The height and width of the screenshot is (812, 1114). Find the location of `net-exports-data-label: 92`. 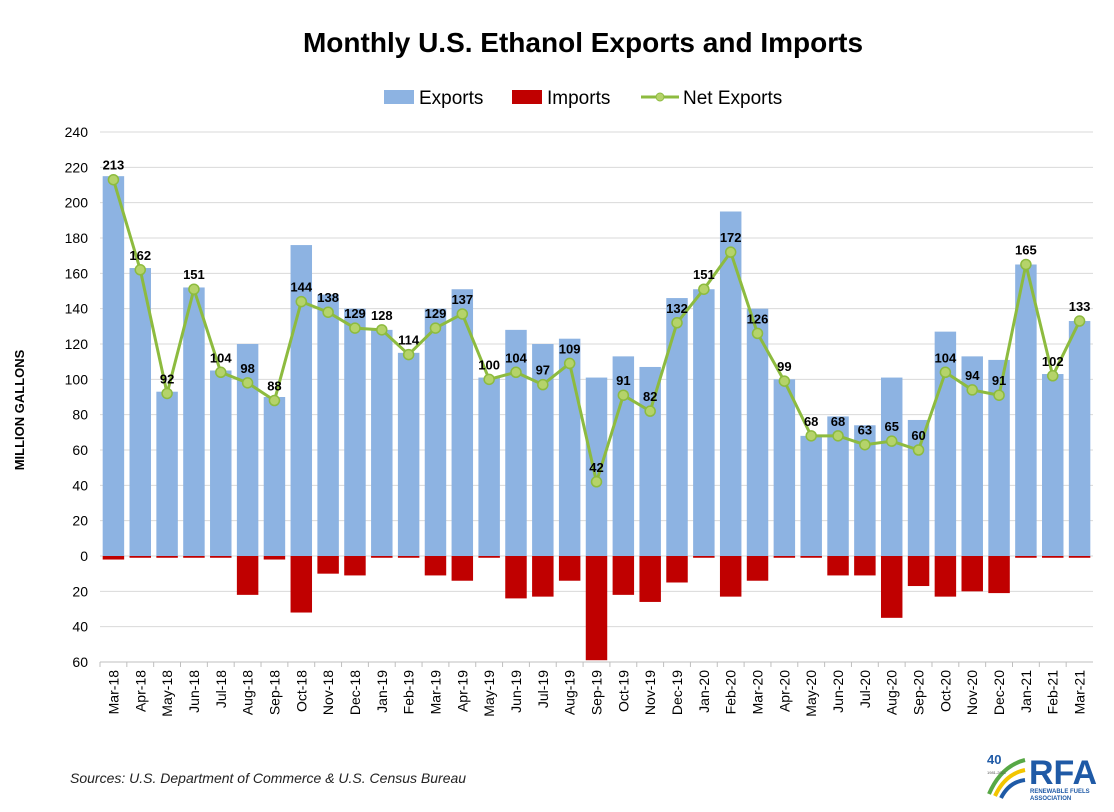

net-exports-data-label: 92 is located at coordinates (167, 378).